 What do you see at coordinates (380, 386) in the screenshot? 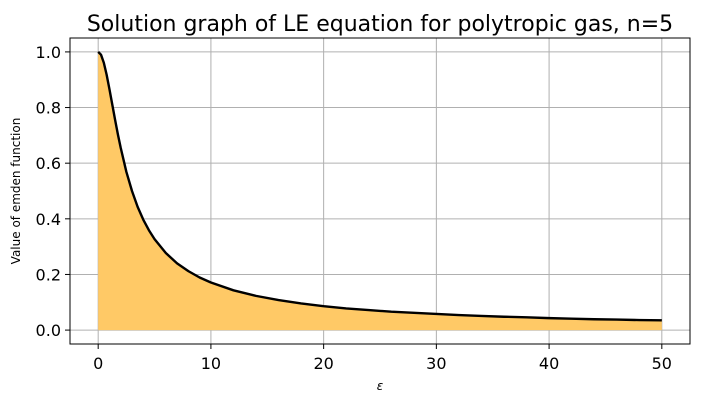
I see `x-axis-label: ε` at bounding box center [380, 386].